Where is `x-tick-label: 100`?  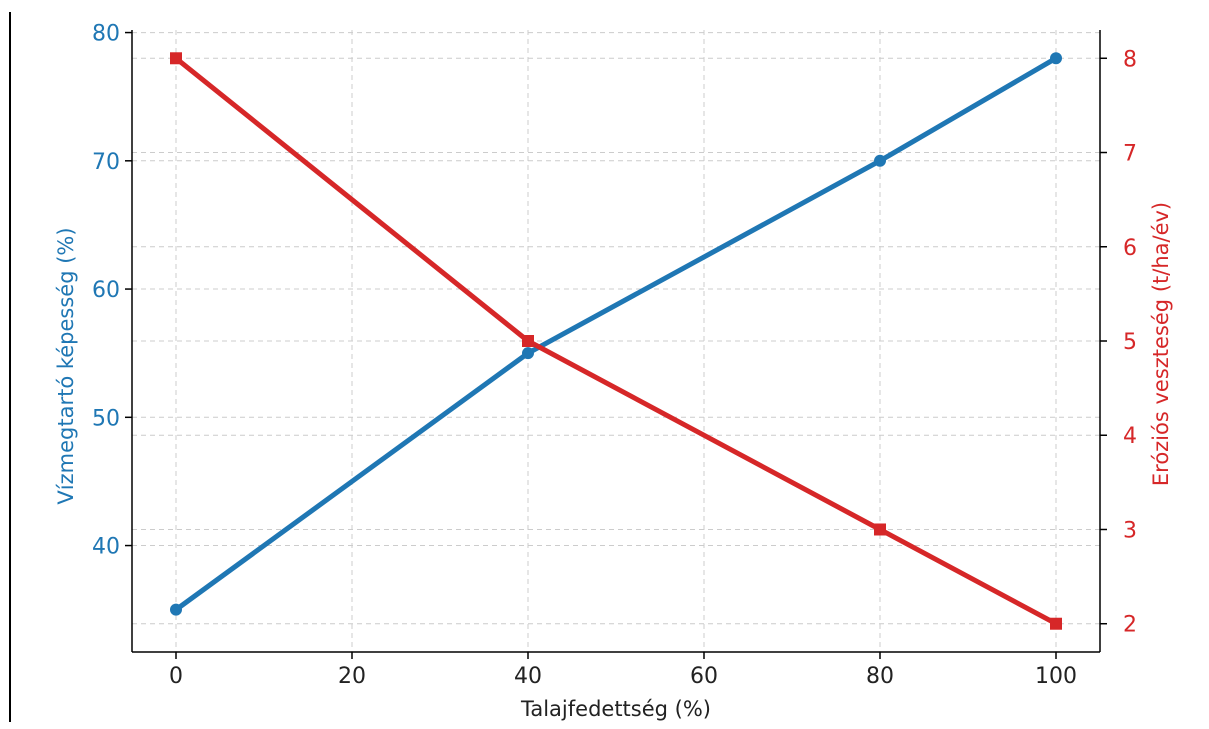
x-tick-label: 100 is located at coordinates (1056, 676).